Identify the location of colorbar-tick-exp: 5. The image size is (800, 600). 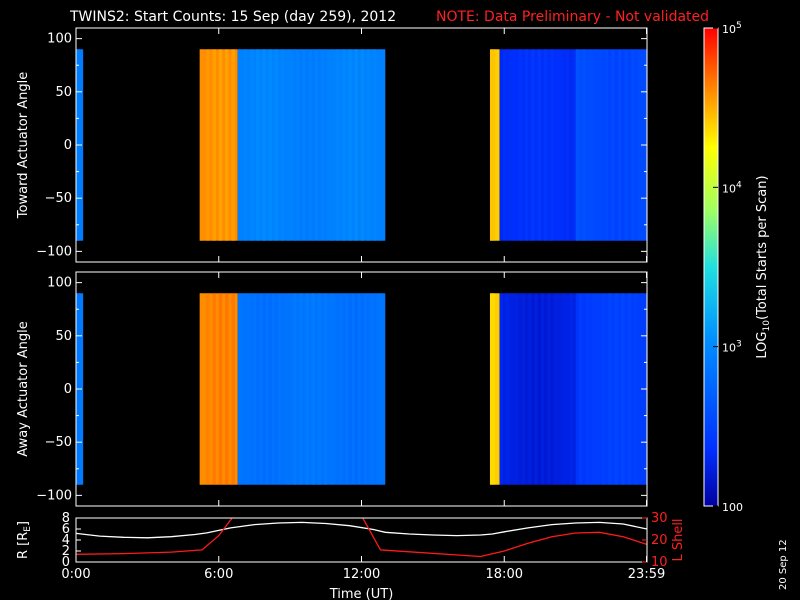
(739, 26).